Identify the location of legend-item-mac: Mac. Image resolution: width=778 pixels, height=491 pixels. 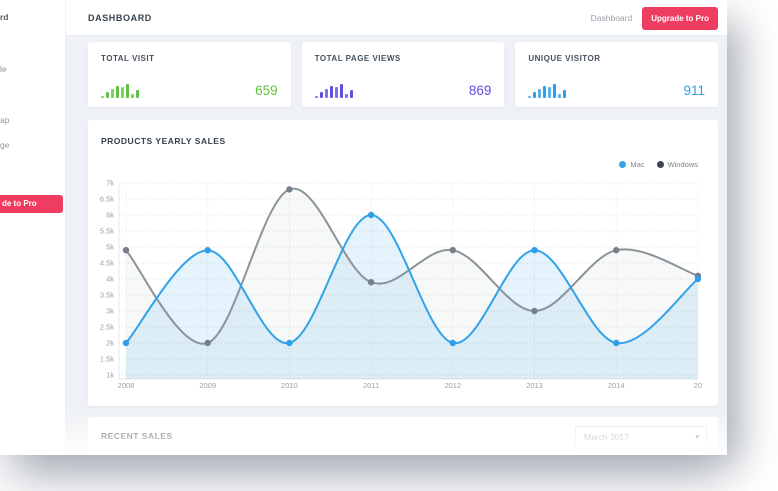
(632, 164).